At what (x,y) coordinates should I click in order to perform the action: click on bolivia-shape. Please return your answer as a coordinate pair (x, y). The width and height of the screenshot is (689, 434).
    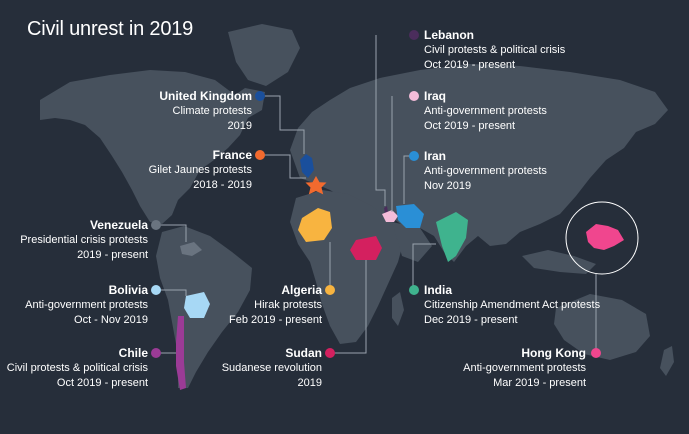
    Looking at the image, I should click on (197, 305).